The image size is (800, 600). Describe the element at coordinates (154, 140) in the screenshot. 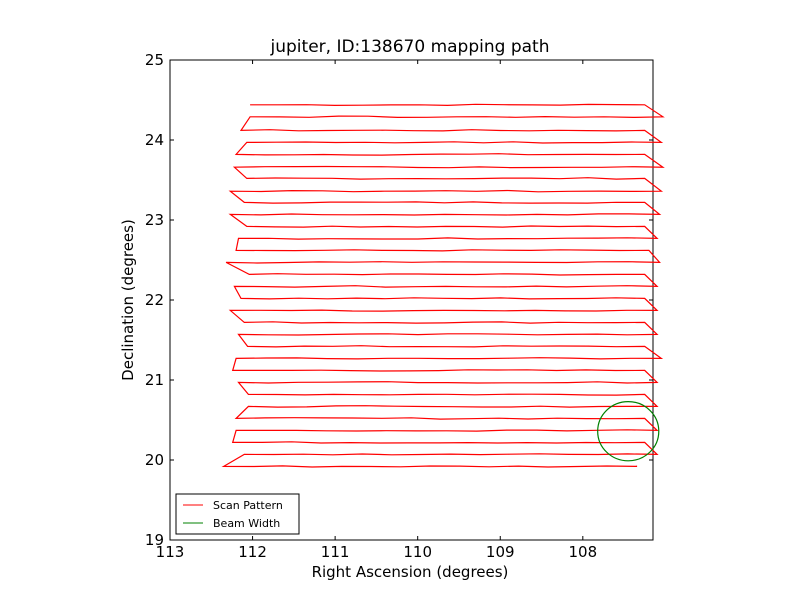

I see `y-tick-label: 24` at that location.